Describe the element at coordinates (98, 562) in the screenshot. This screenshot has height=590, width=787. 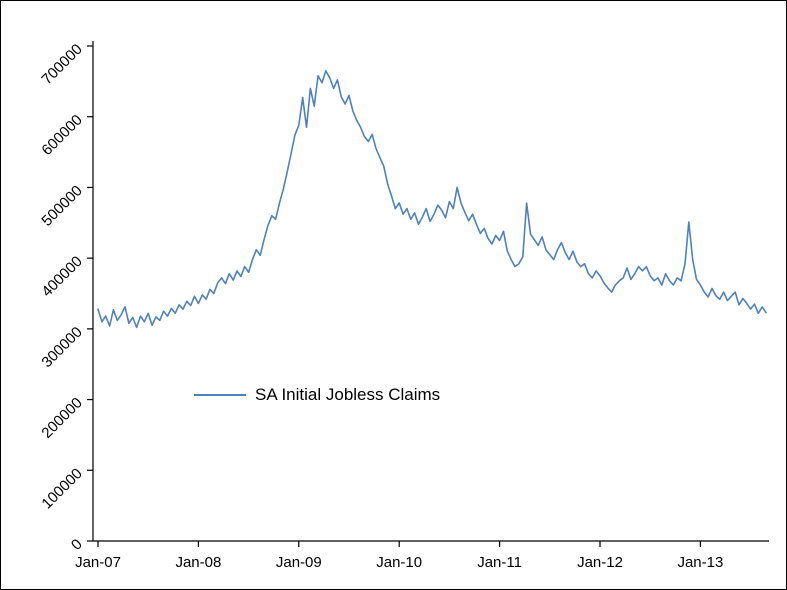
I see `x-axis-tick-label: Jan-07` at that location.